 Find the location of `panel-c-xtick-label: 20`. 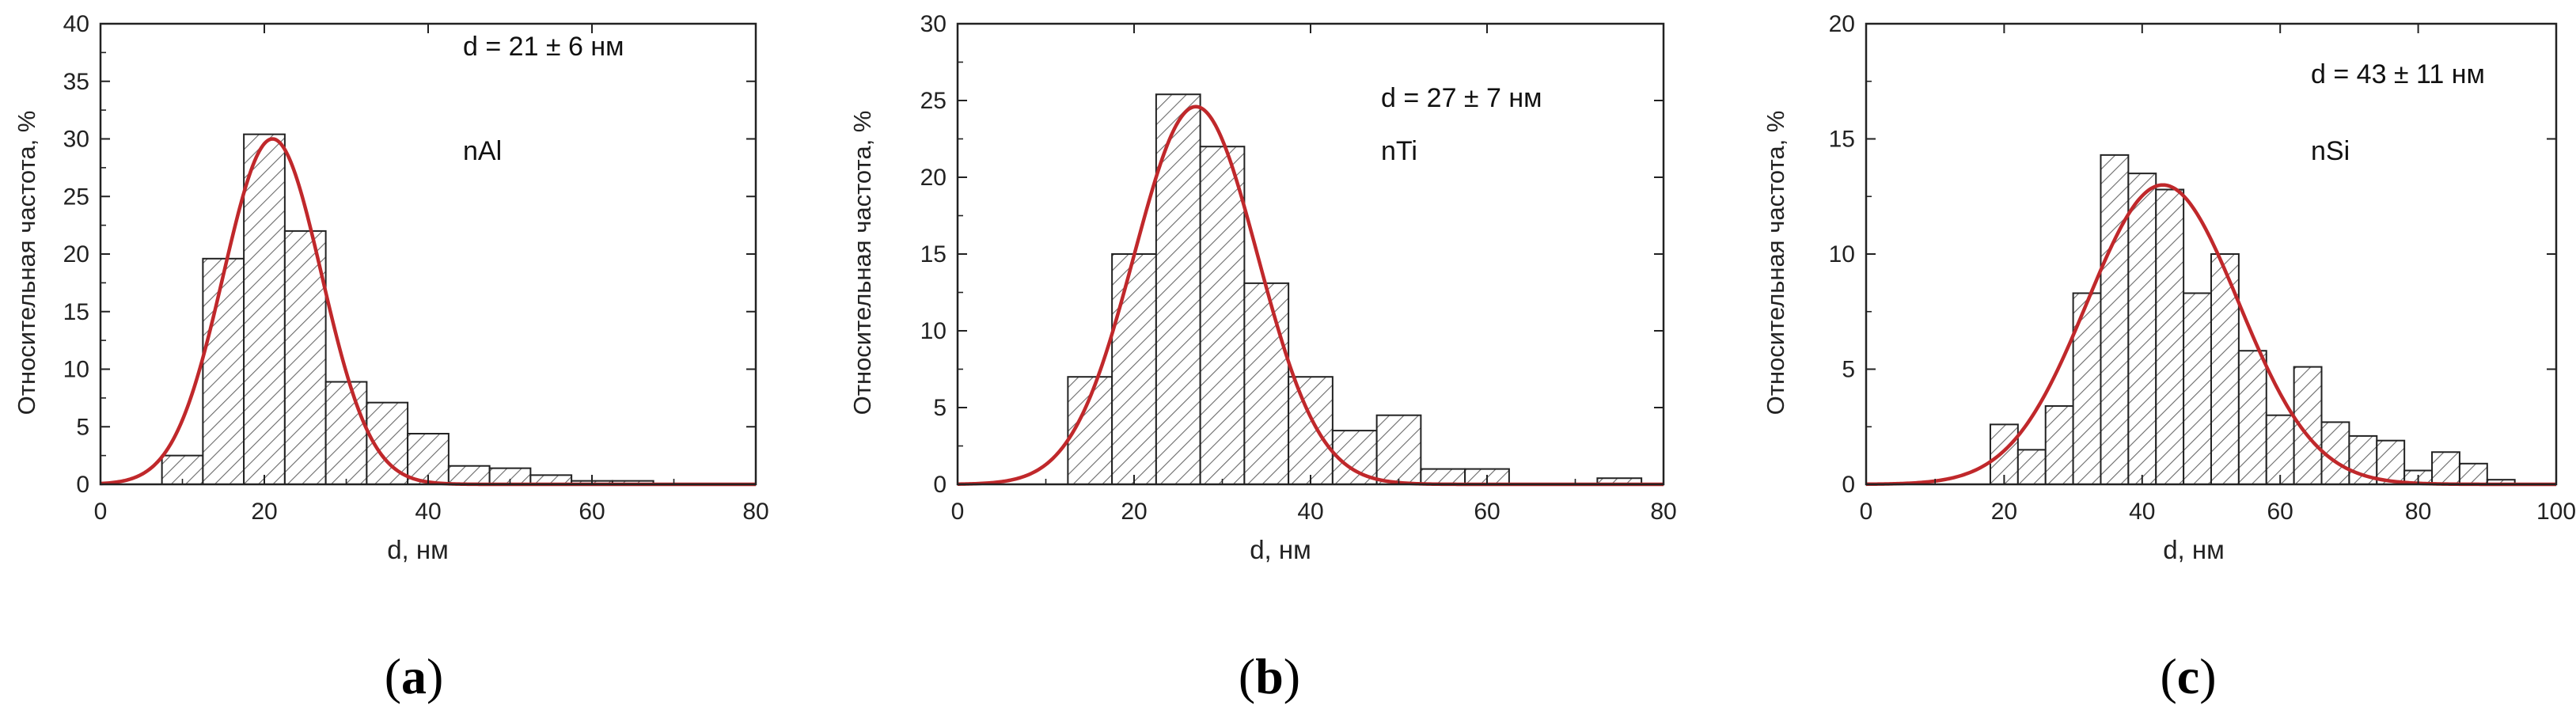

panel-c-xtick-label: 20 is located at coordinates (2004, 512).